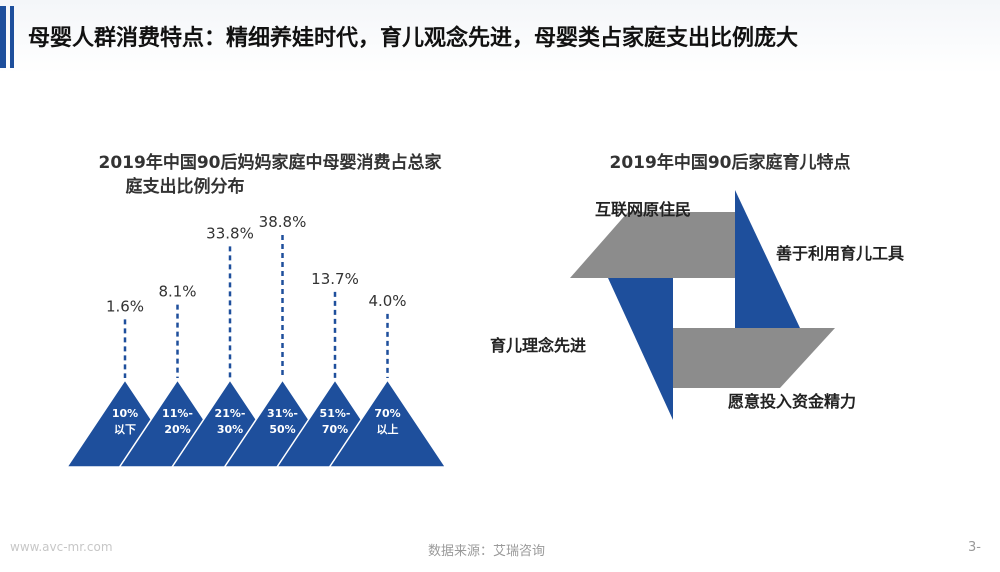  I want to click on bar-triangle, so click(387, 423).